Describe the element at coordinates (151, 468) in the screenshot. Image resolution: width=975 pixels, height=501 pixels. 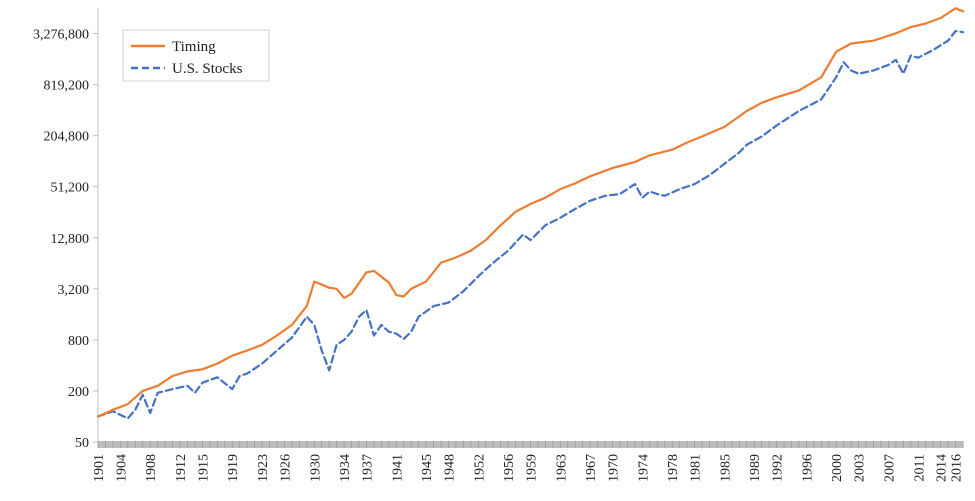
I see `x-tick-label: 1908` at that location.